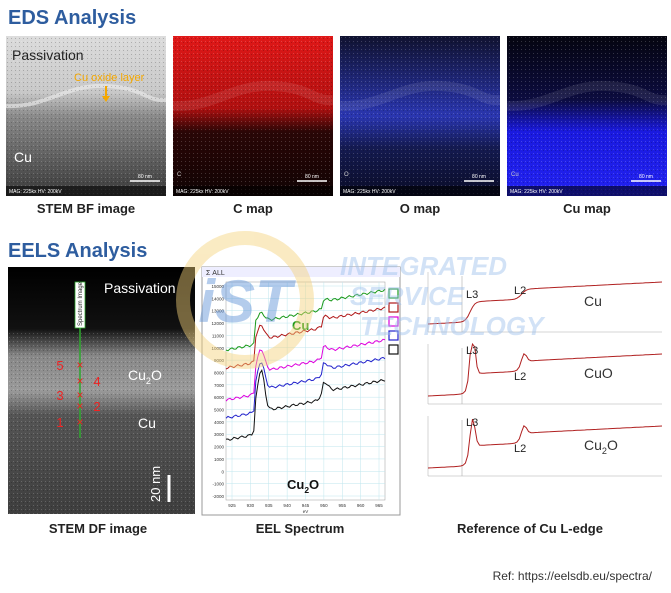  I want to click on y-tick-label: 7000, so click(219, 385).